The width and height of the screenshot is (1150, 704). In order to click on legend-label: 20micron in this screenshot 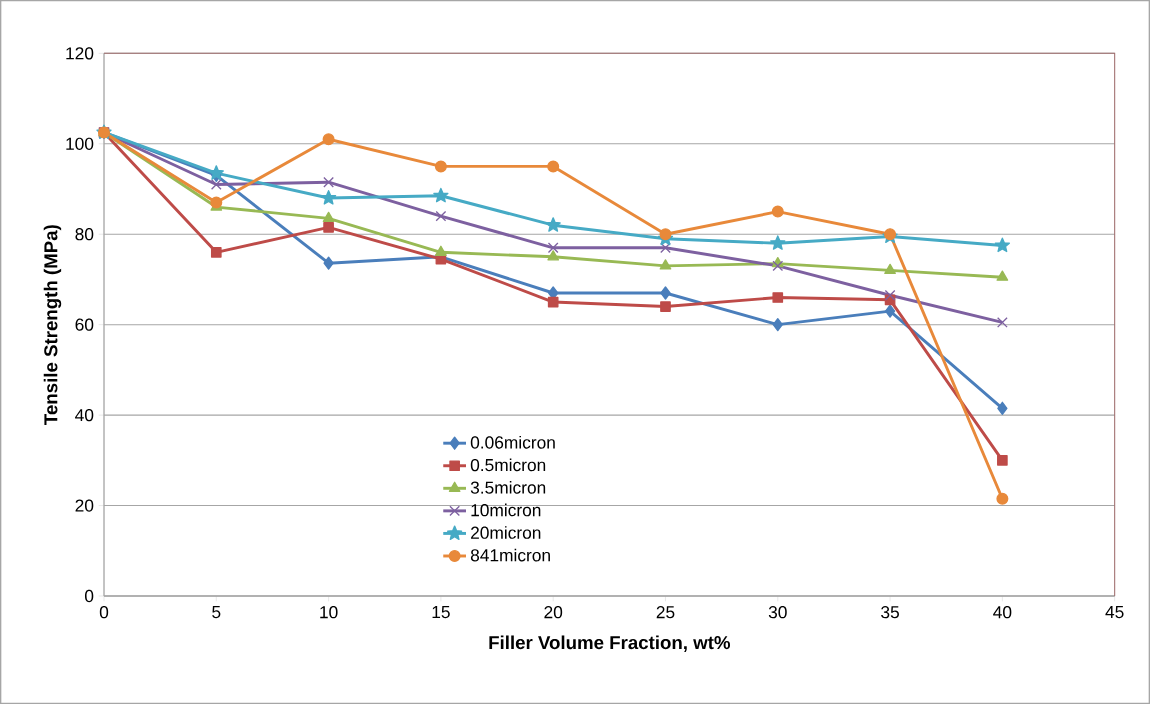, I will do `click(506, 532)`.